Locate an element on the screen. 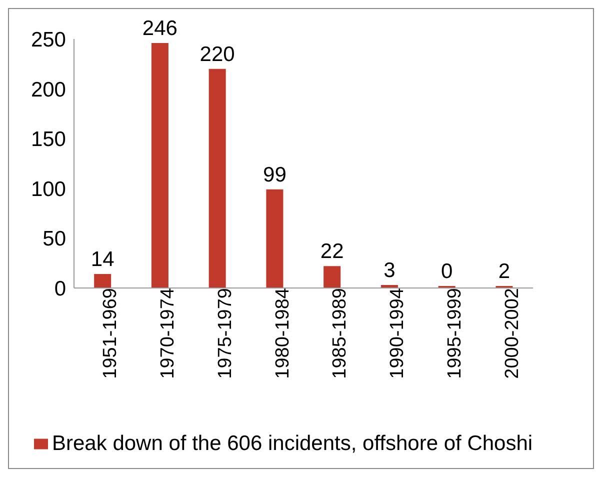 This screenshot has height=477, width=602. x-tick-label: 1995-1999 is located at coordinates (455, 333).